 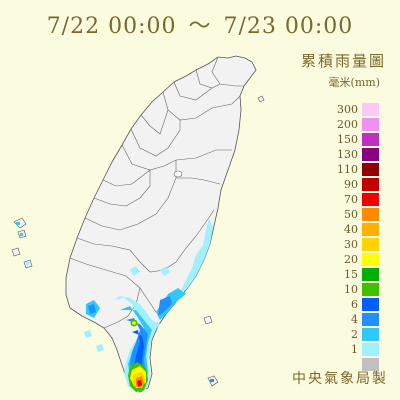 What do you see at coordinates (347, 109) in the screenshot?
I see `legend-item-label: 300` at bounding box center [347, 109].